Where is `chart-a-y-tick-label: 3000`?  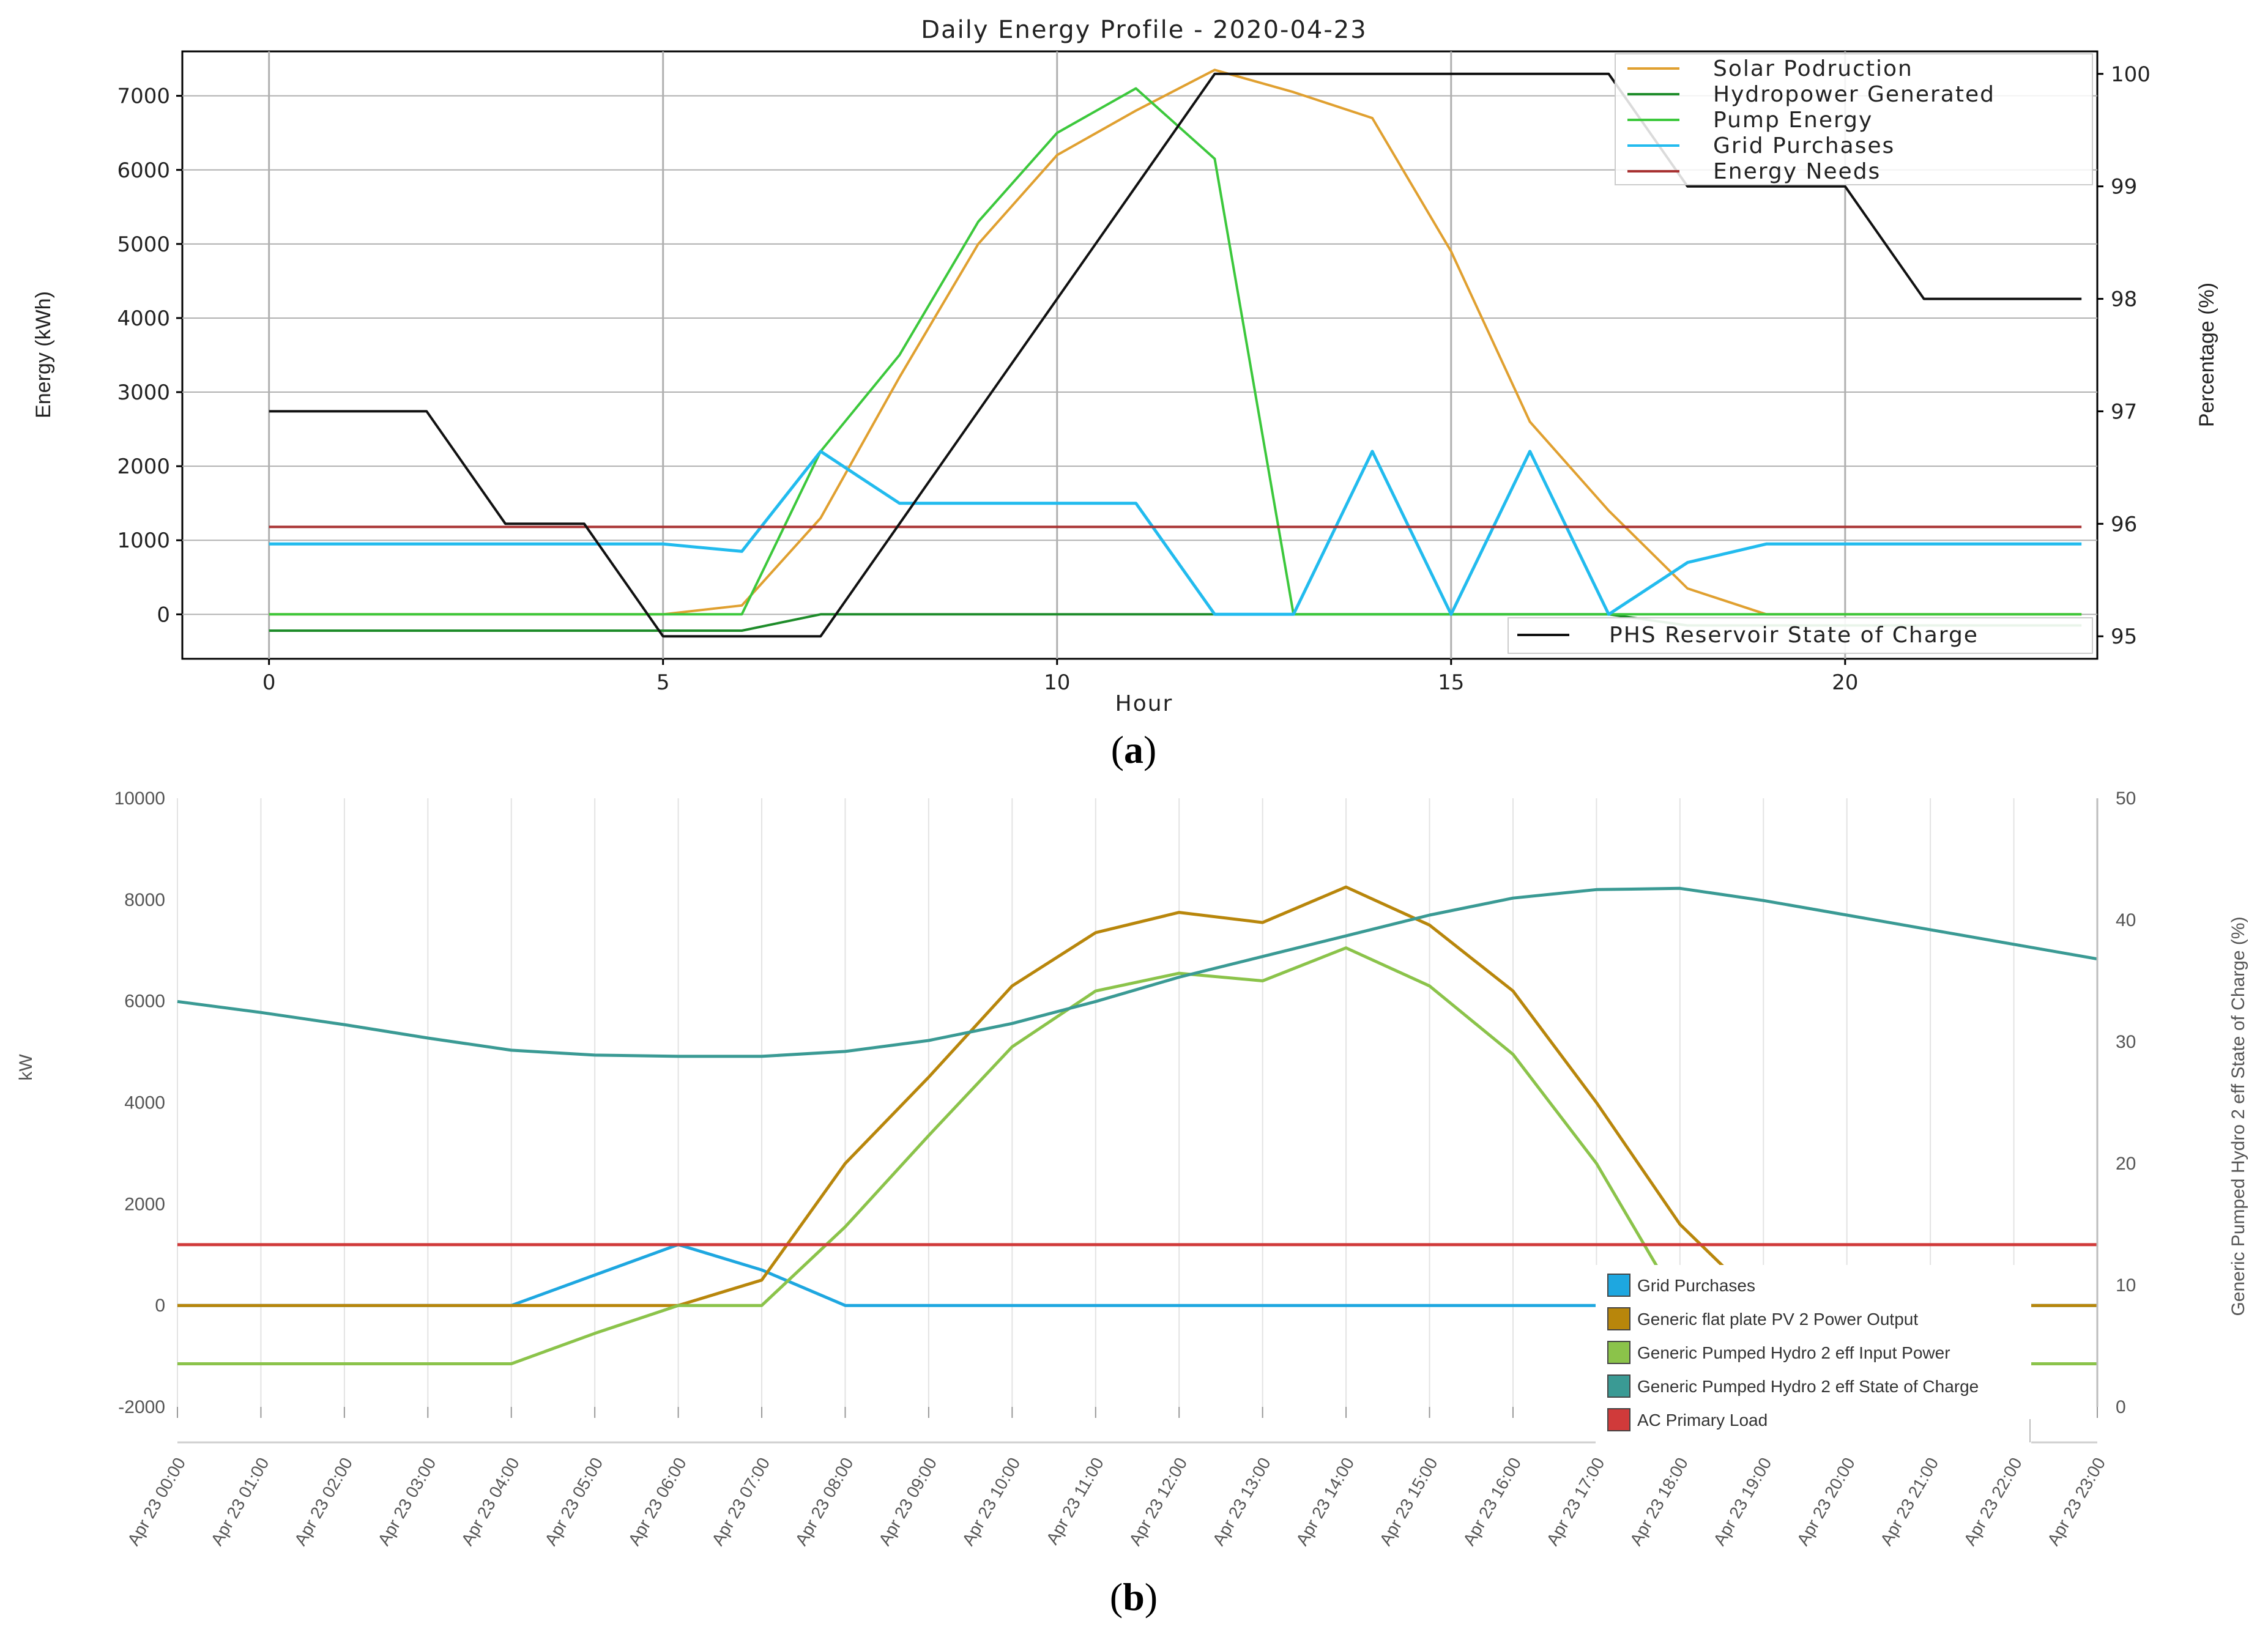
chart-a-y-tick-label: 3000 is located at coordinates (144, 392).